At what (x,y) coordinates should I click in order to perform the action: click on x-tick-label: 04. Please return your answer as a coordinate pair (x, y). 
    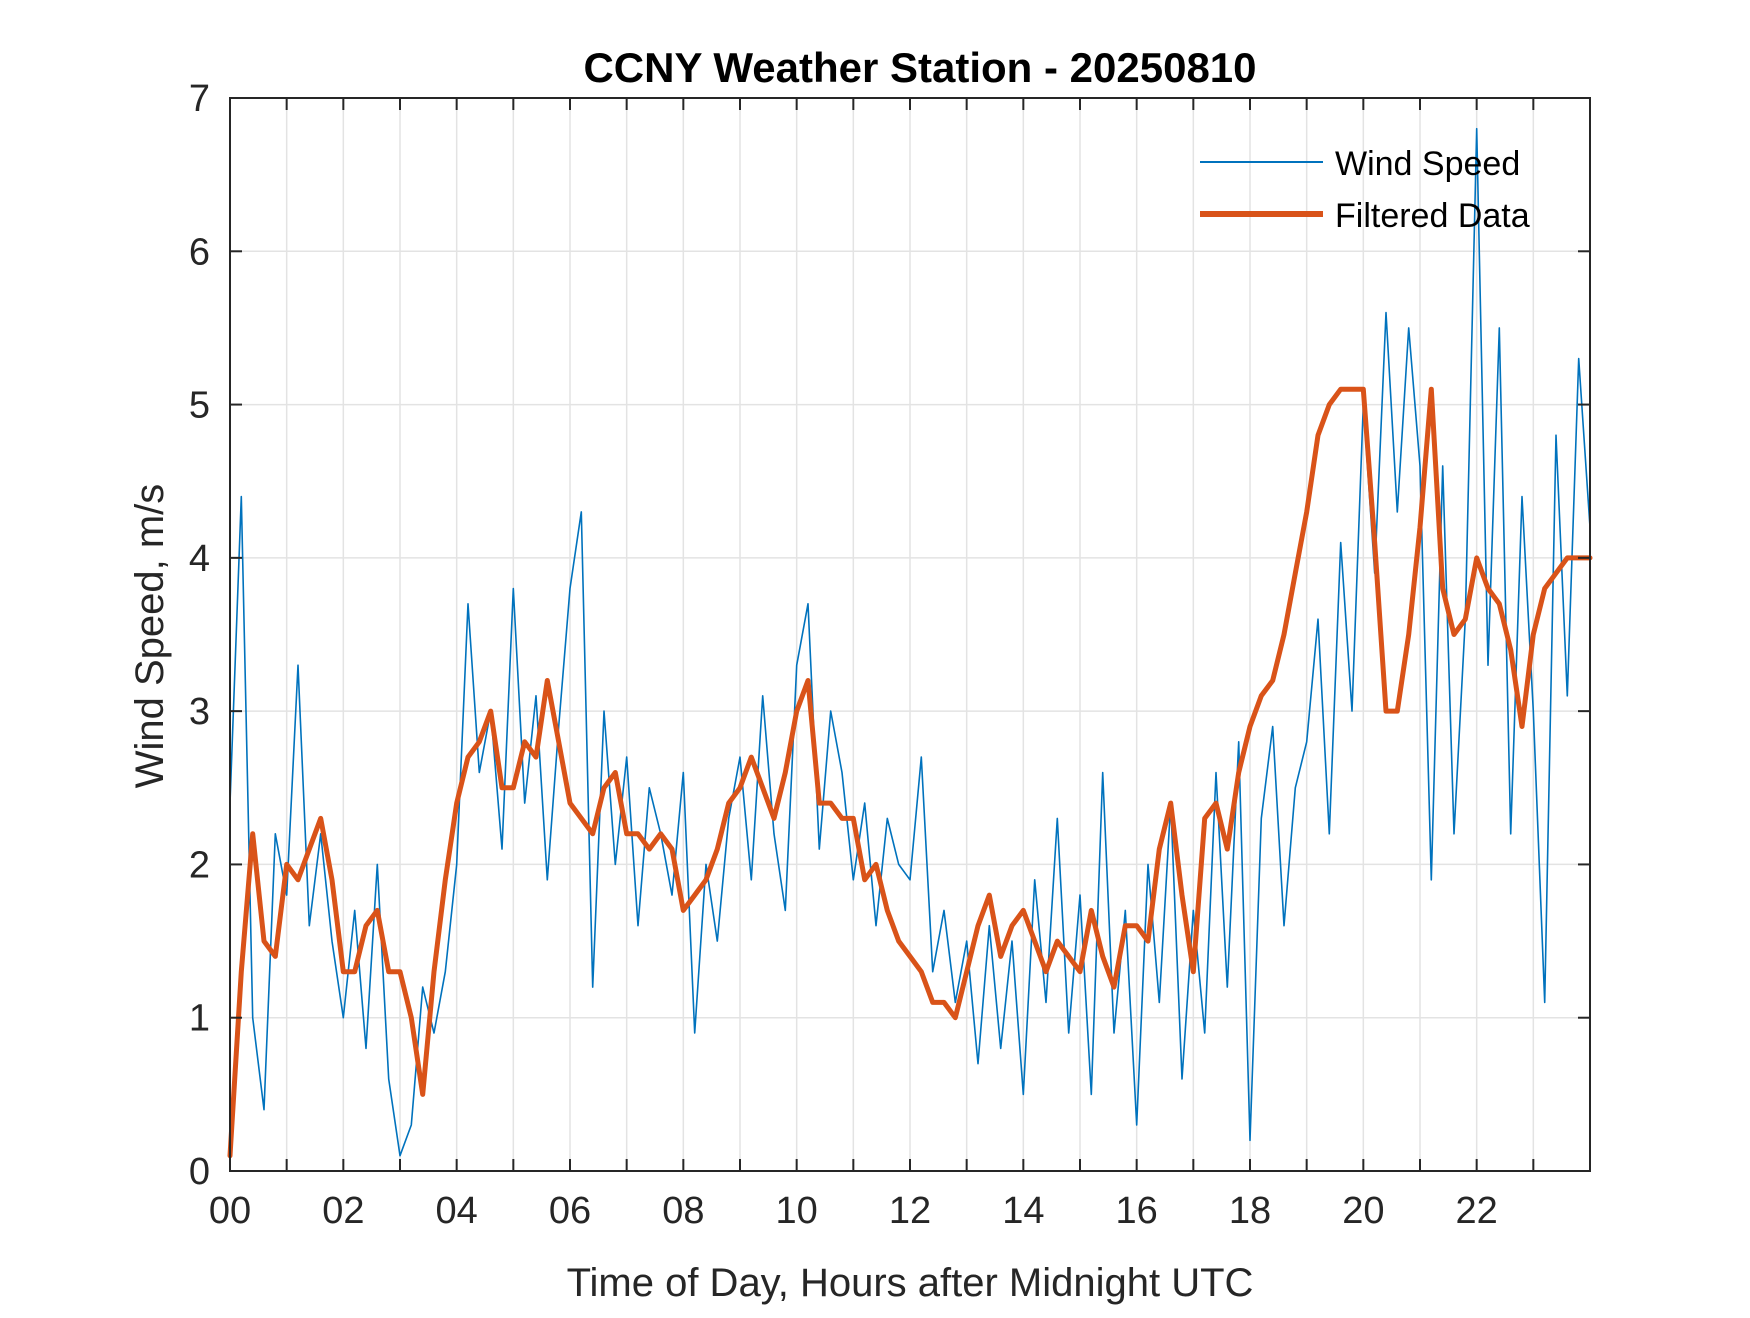
    Looking at the image, I should click on (457, 1211).